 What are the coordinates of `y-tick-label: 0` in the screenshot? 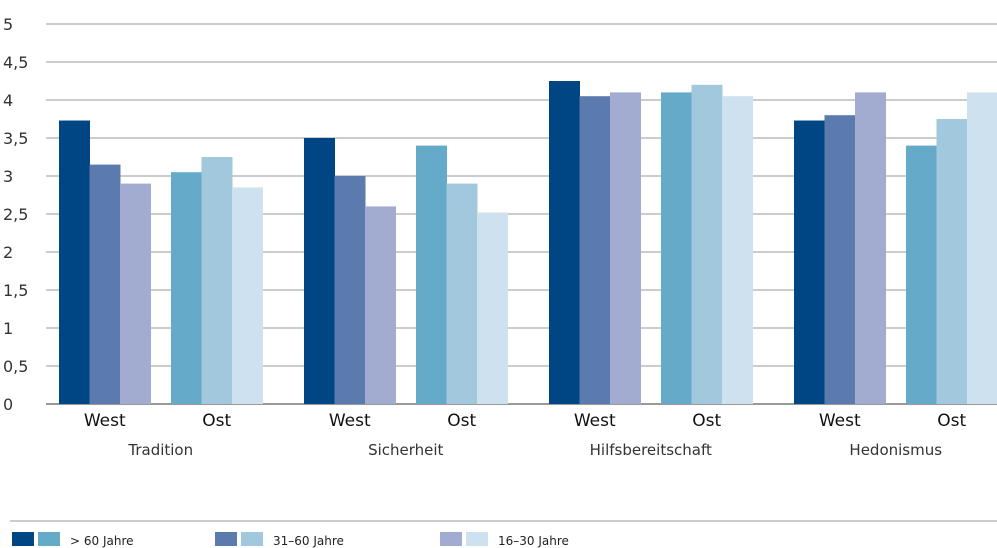 It's located at (8, 404).